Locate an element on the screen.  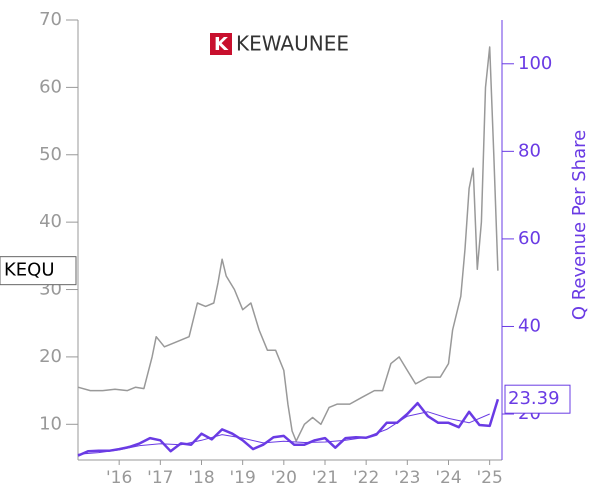
y-tick-label: 60 is located at coordinates (50, 86).